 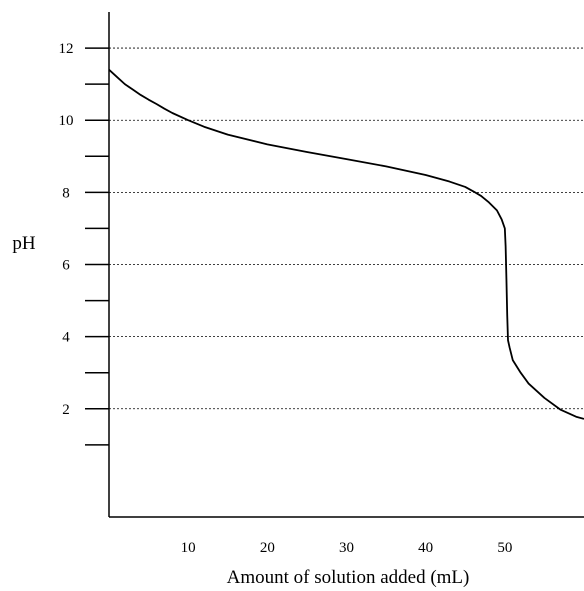 What do you see at coordinates (66, 121) in the screenshot?
I see `y-tick-label-10: 10` at bounding box center [66, 121].